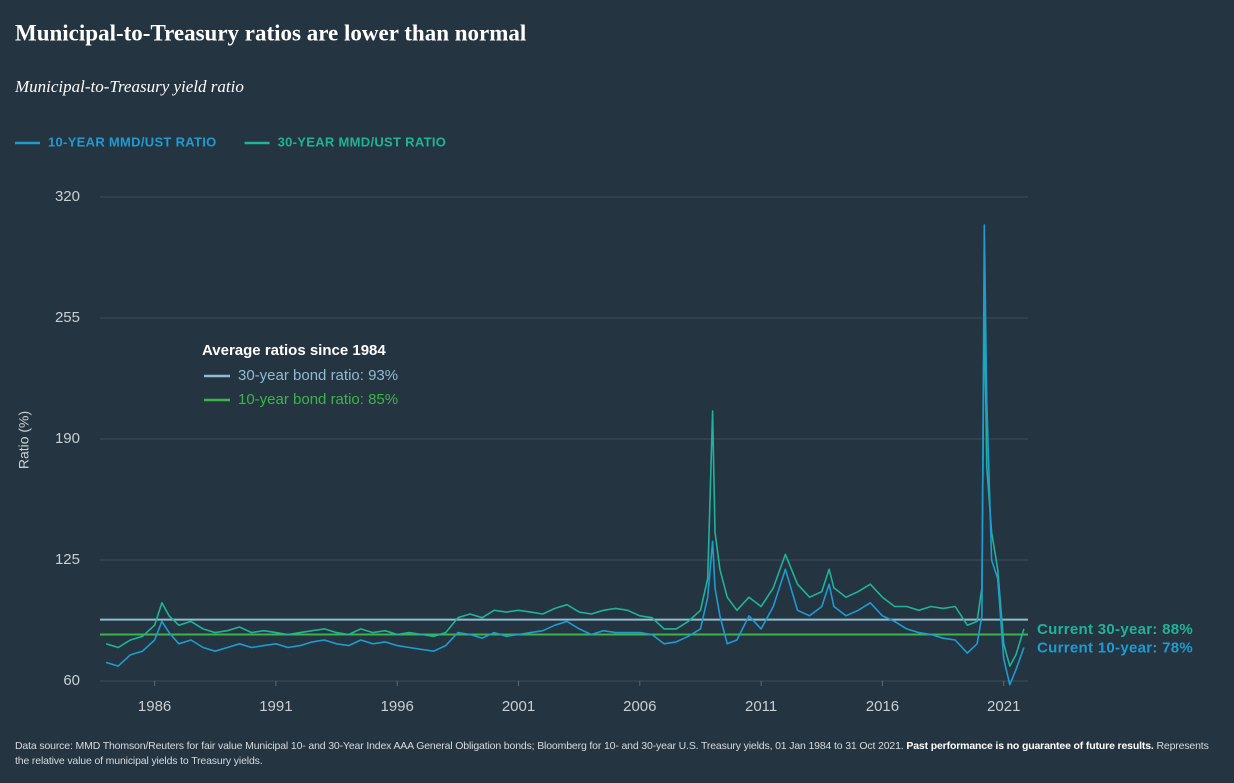 The width and height of the screenshot is (1234, 783). Describe the element at coordinates (67, 317) in the screenshot. I see `y-tick-label: 255` at that location.